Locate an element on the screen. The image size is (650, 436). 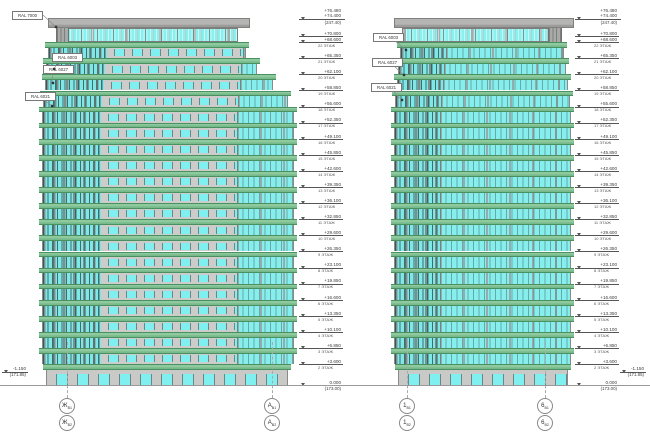
site-grade-mark: -1.150 (171.85) is located at coordinates (635, 372).